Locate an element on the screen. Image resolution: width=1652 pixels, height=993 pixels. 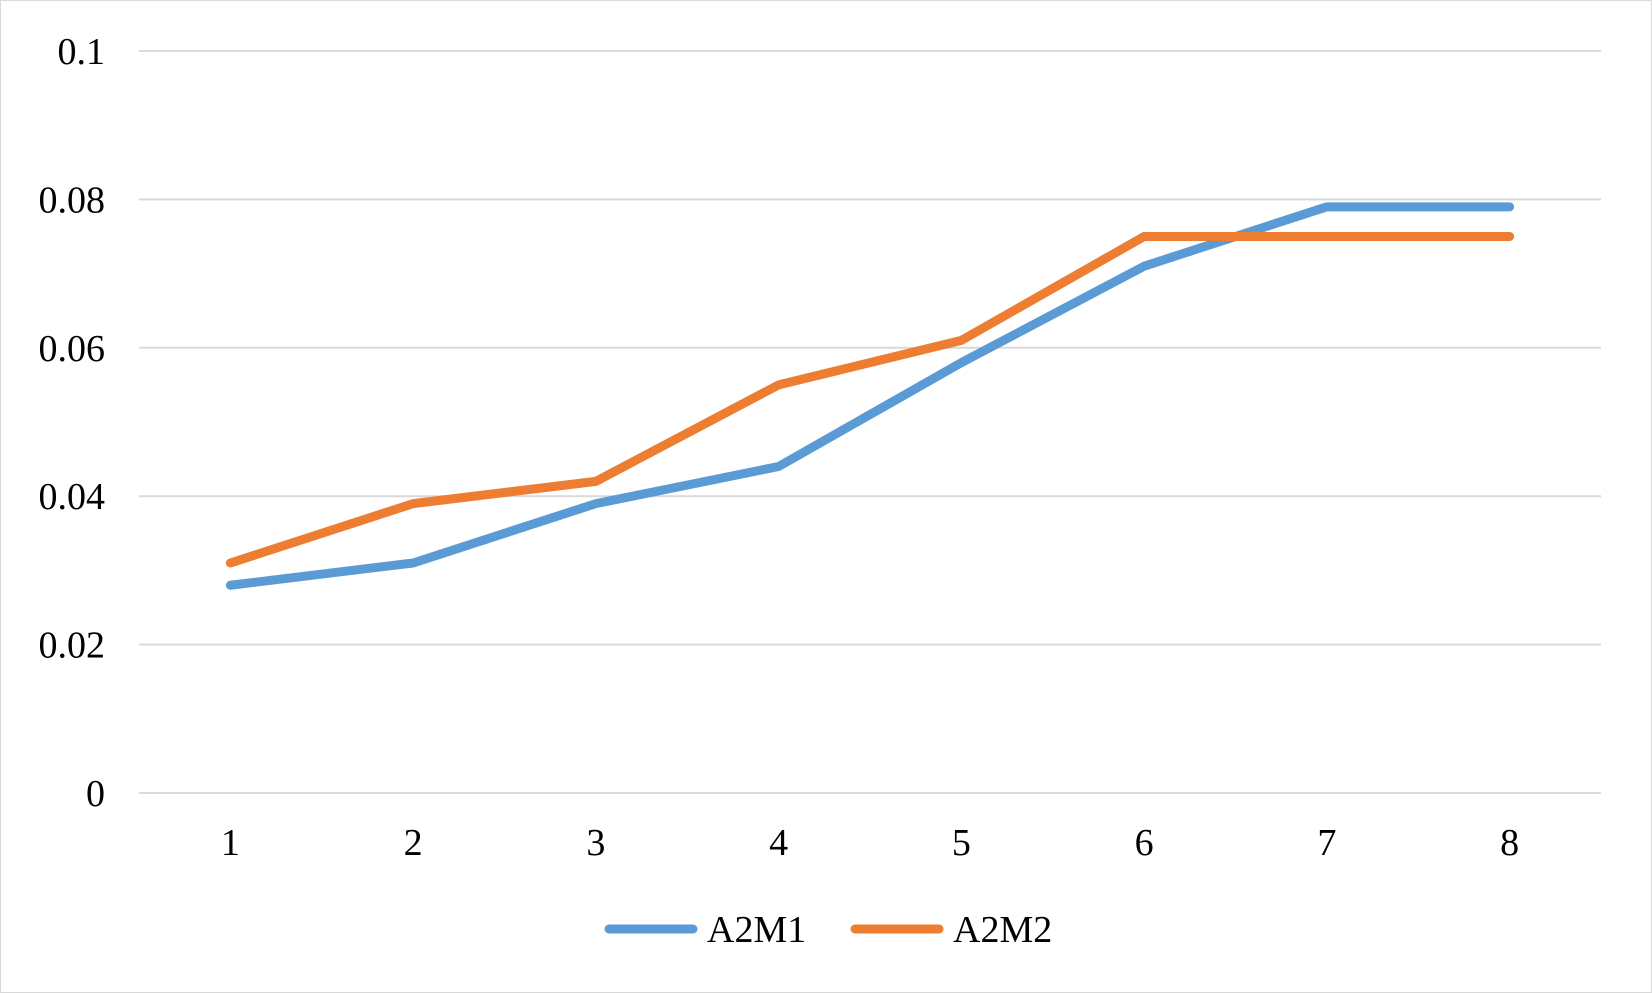
y-tick-label: 0.04 is located at coordinates (72, 497).